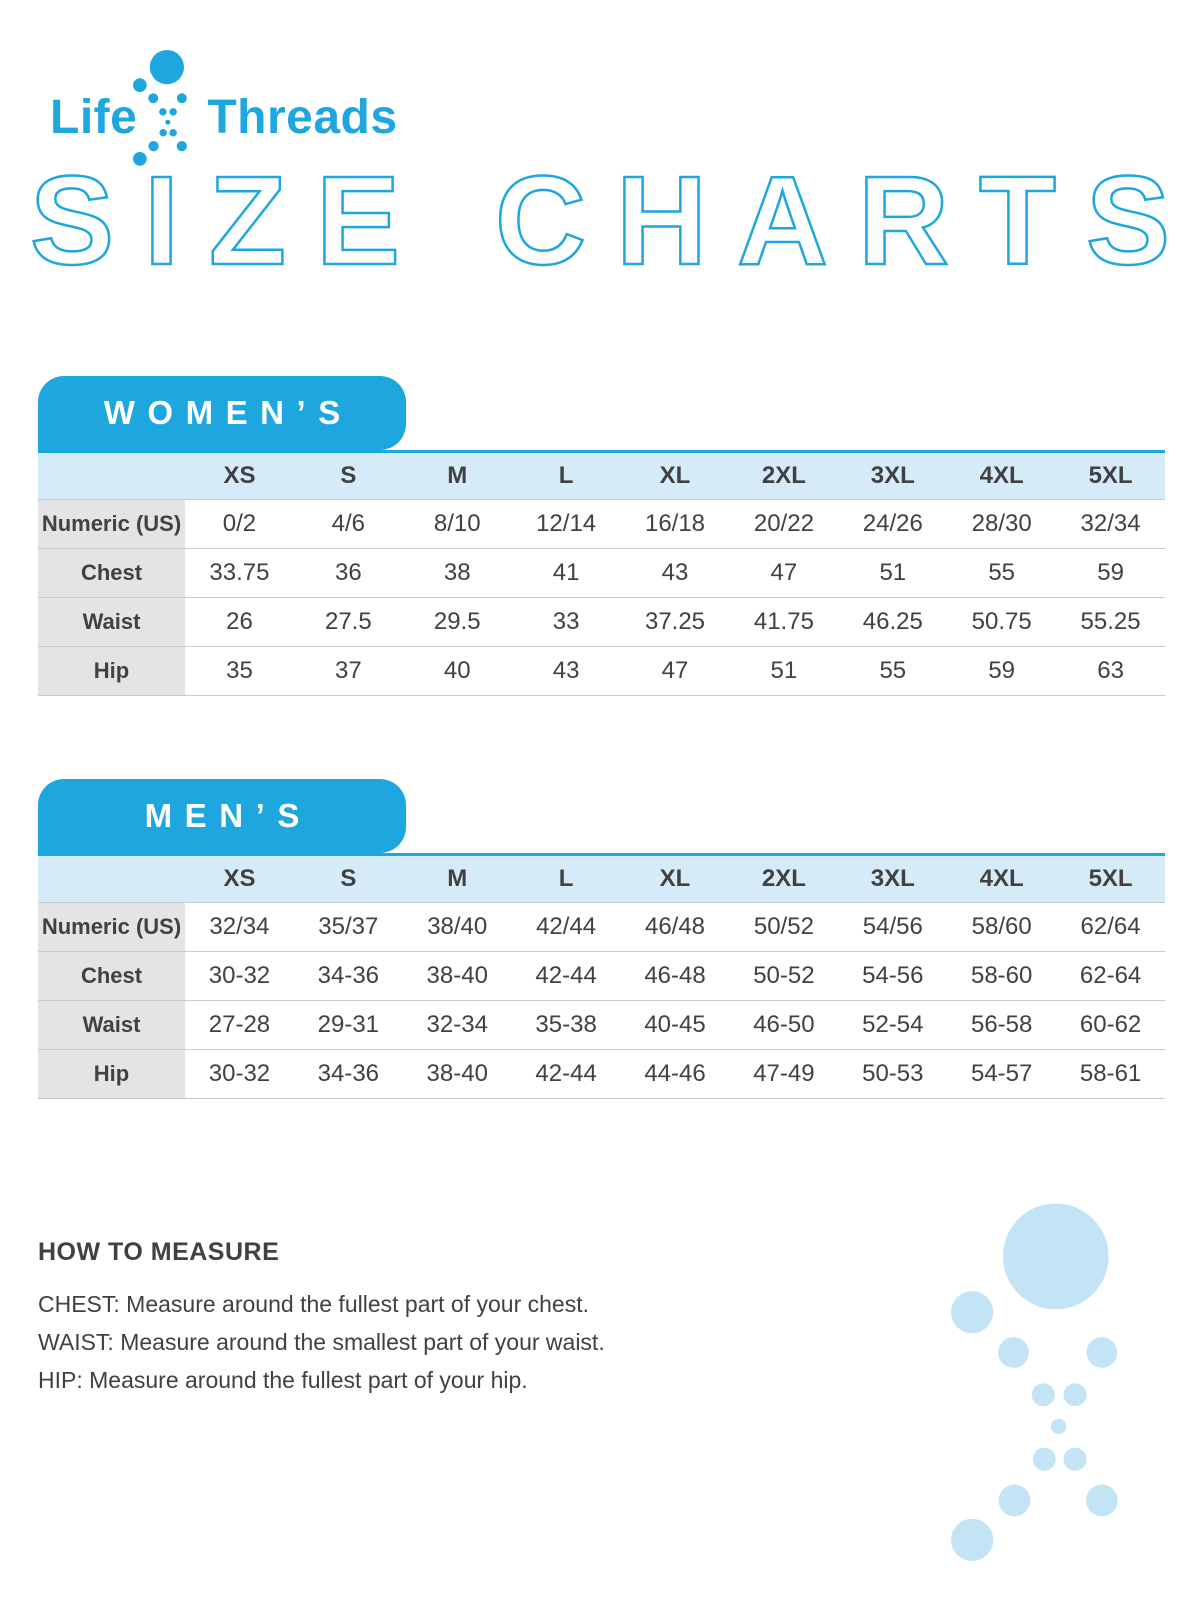 The width and height of the screenshot is (1200, 1600). Describe the element at coordinates (892, 523) in the screenshot. I see `size-value-cell: 24/26` at that location.